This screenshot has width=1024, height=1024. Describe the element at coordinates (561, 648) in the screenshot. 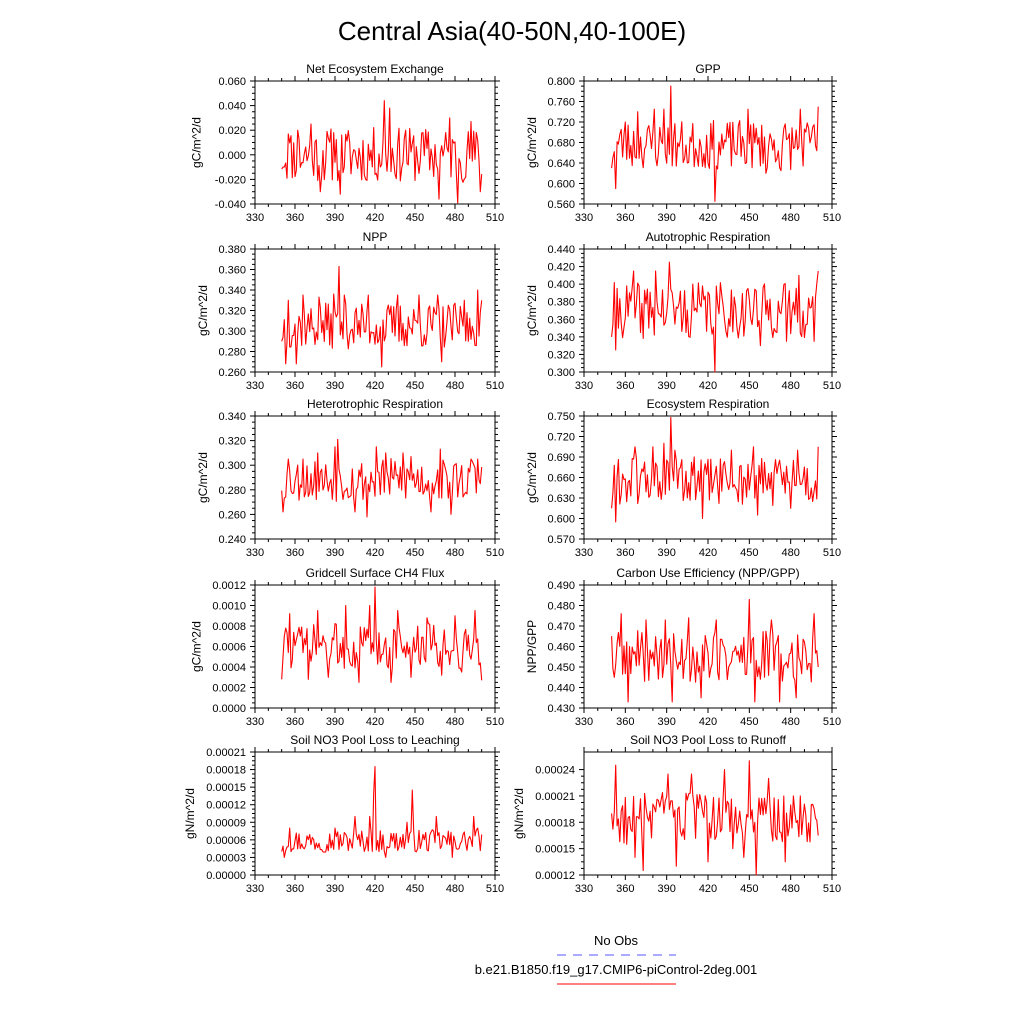

I see `y-tick-label: 0.460` at that location.